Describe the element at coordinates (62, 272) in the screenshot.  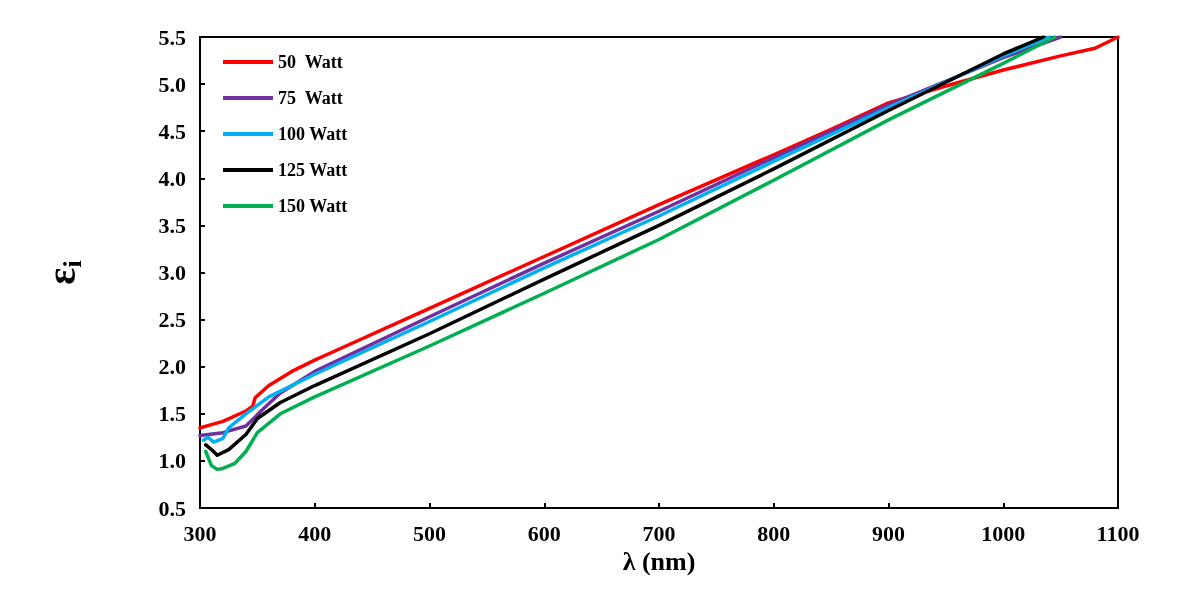
I see `y-axis-title: εi` at that location.